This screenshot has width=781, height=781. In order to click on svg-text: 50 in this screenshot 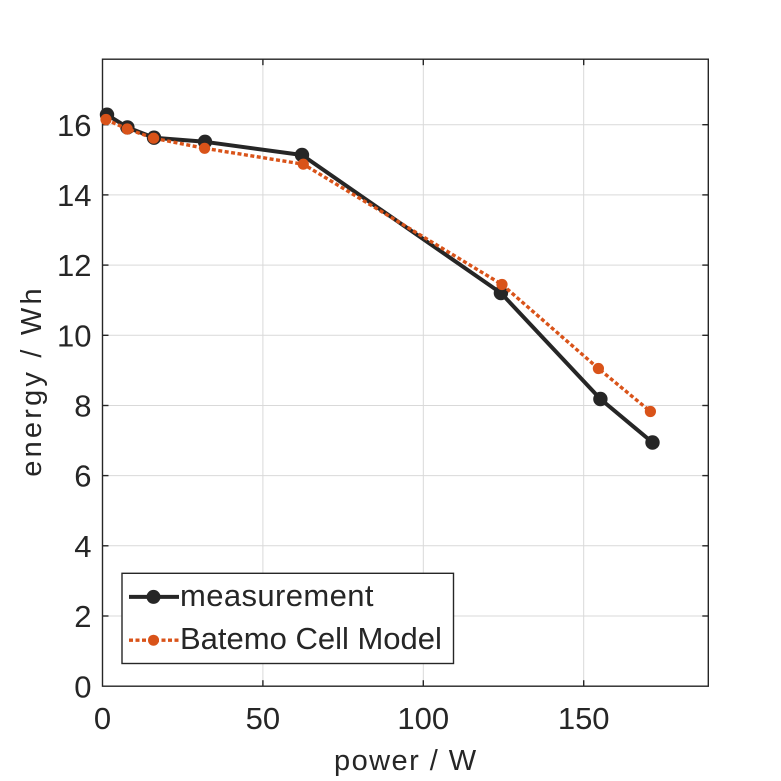, I will do `click(263, 718)`.